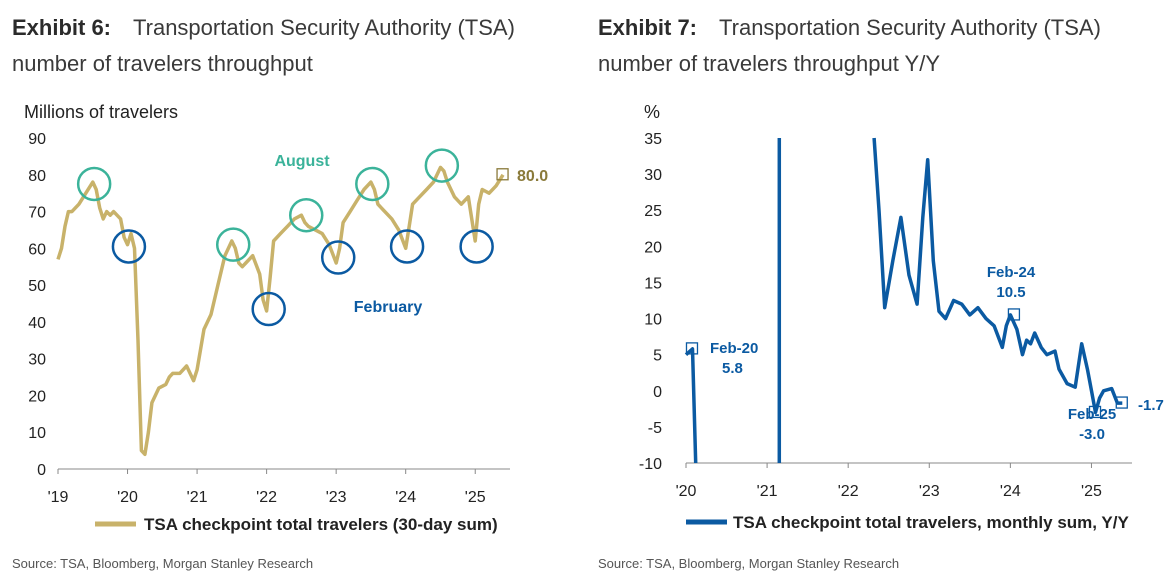 This screenshot has height=582, width=1172. What do you see at coordinates (37, 286) in the screenshot?
I see `y-tick-label: 50` at bounding box center [37, 286].